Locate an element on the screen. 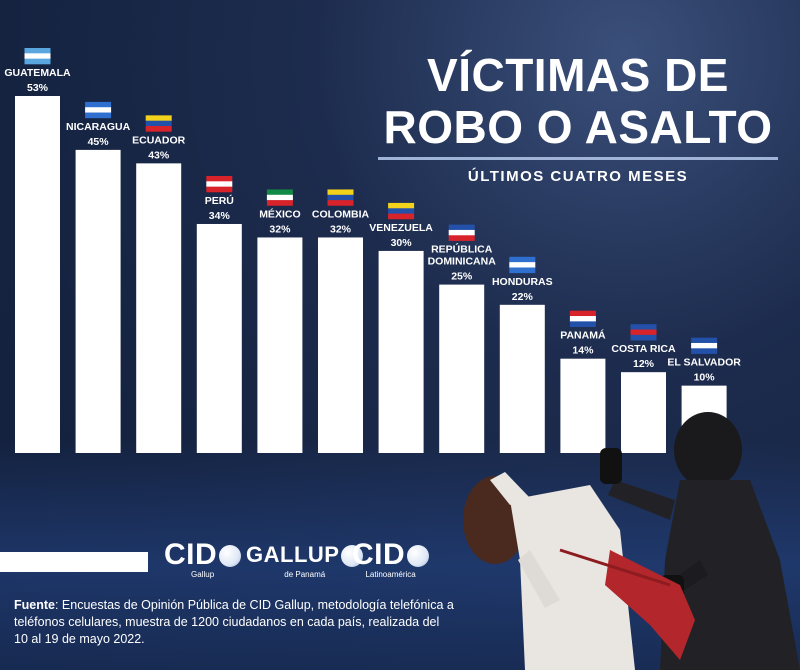  honduras-flag-icon is located at coordinates (522, 265).